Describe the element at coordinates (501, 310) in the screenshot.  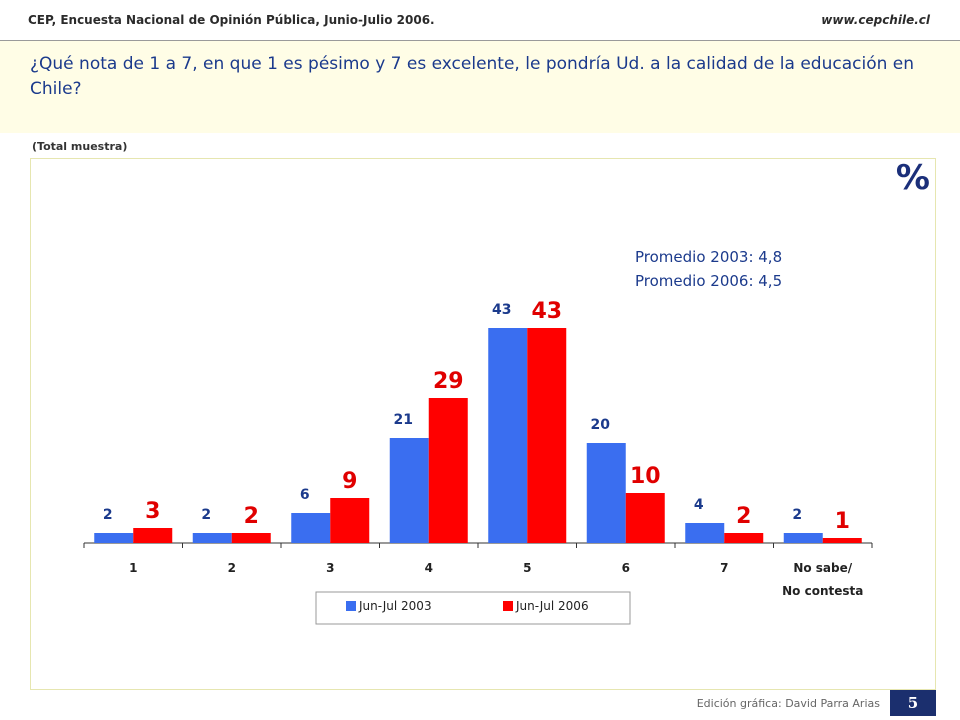
I see `data-label-2003: 43` at that location.